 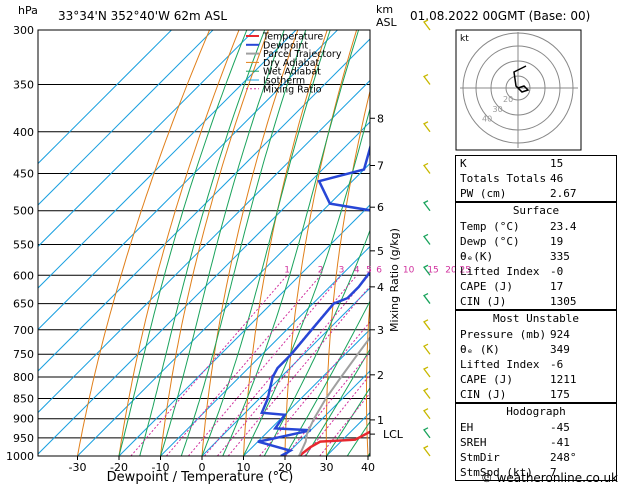 What do you see at coordinates (557, 163) in the screenshot?
I see `row-value: 15` at bounding box center [557, 163].